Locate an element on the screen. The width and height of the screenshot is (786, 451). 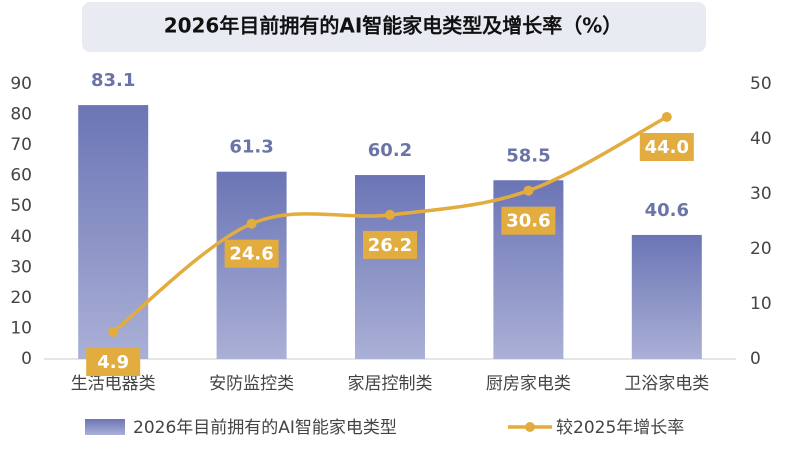
y-tick-label: 90 is located at coordinates (21, 84).